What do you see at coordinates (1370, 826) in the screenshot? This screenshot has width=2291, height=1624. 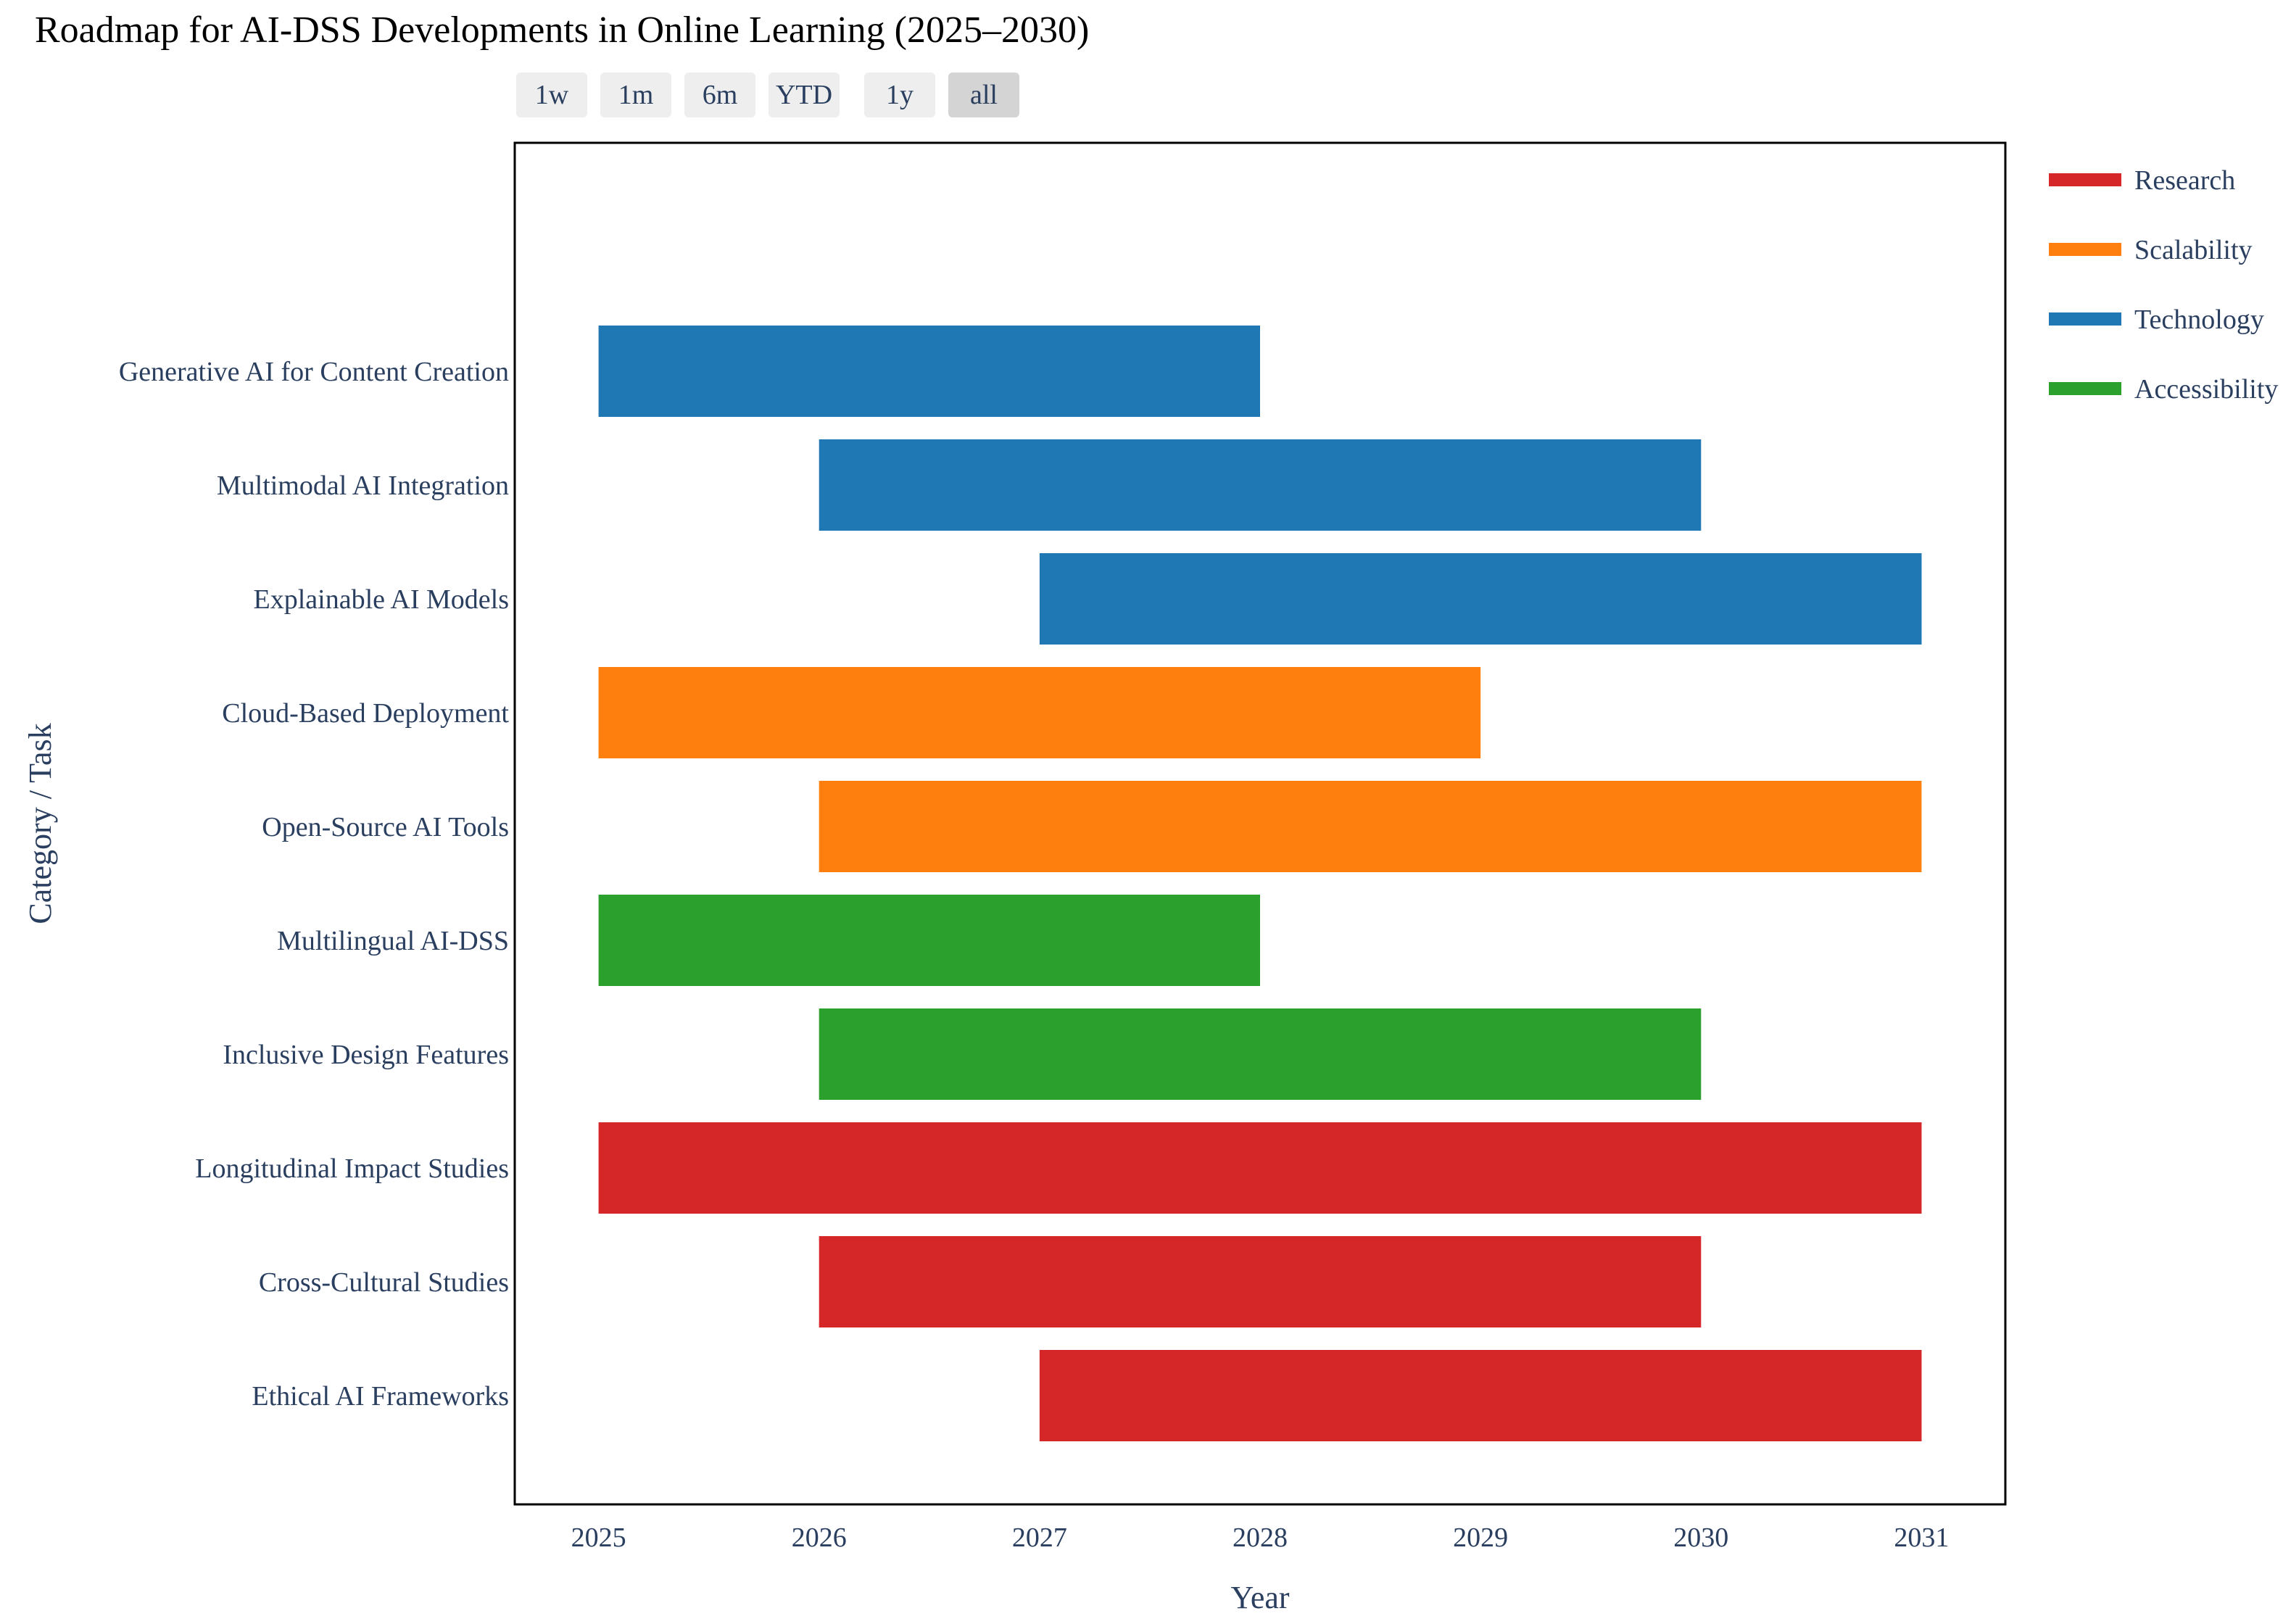 I see `bar-open-source-ai-tools` at bounding box center [1370, 826].